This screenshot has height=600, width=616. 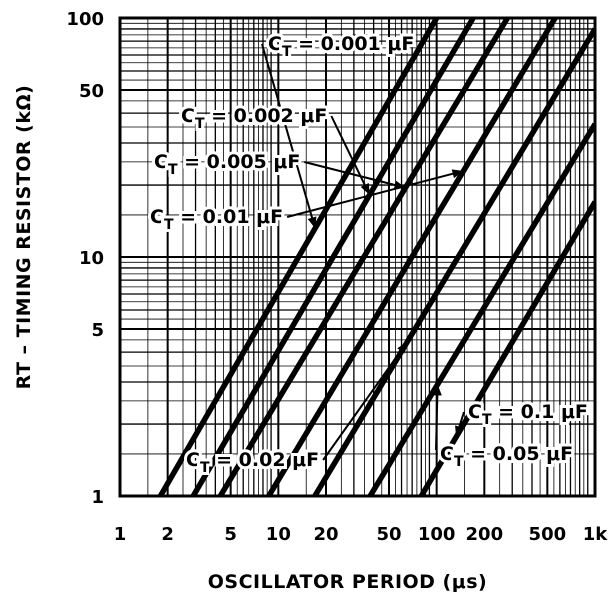 I want to click on callout-label: CT = 0.005 μF, so click(x=227, y=164).